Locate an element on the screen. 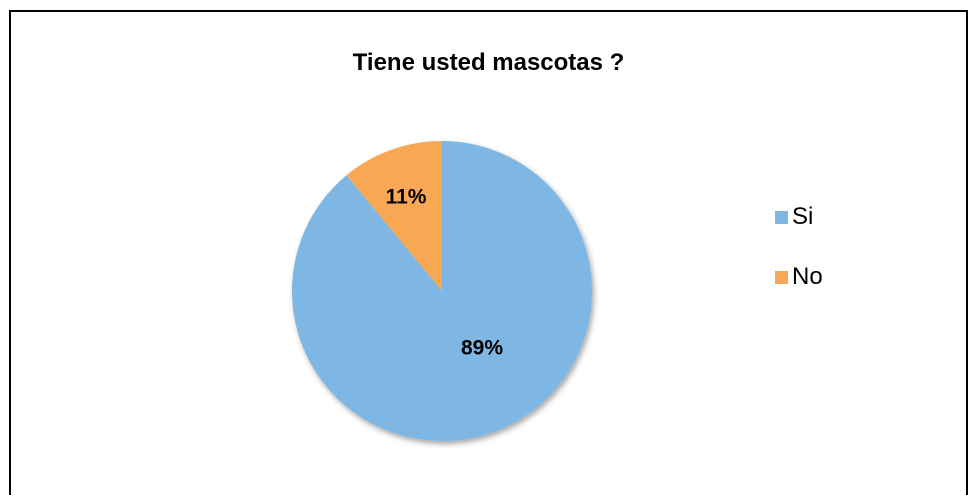 The height and width of the screenshot is (497, 977). pie-slice-no is located at coordinates (394, 216).